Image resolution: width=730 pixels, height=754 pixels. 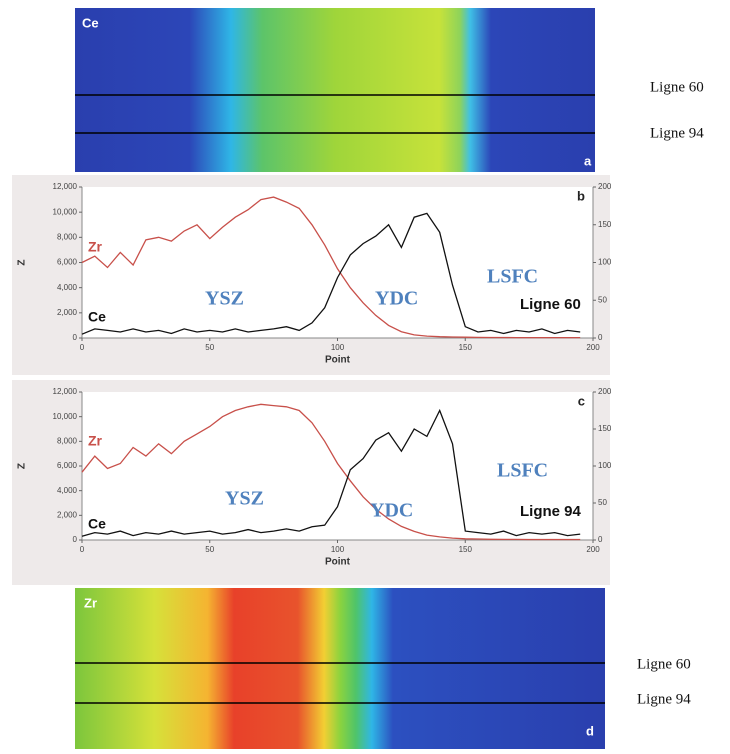 What do you see at coordinates (550, 304) in the screenshot?
I see `annotation: Ligne 60` at bounding box center [550, 304].